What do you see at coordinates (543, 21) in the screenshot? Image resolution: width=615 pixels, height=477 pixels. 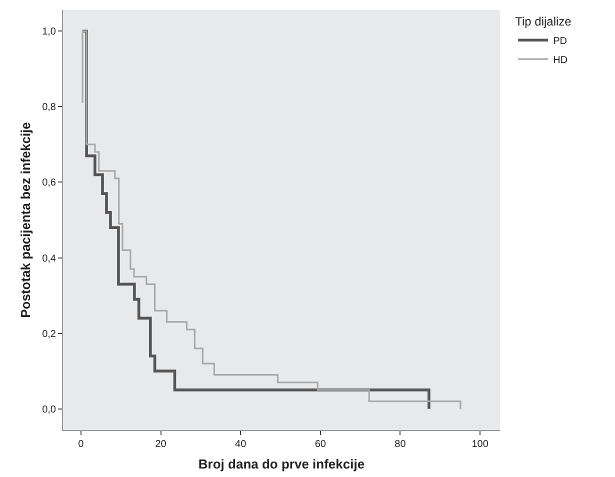 I see `legend-title: Tip dijalize` at bounding box center [543, 21].